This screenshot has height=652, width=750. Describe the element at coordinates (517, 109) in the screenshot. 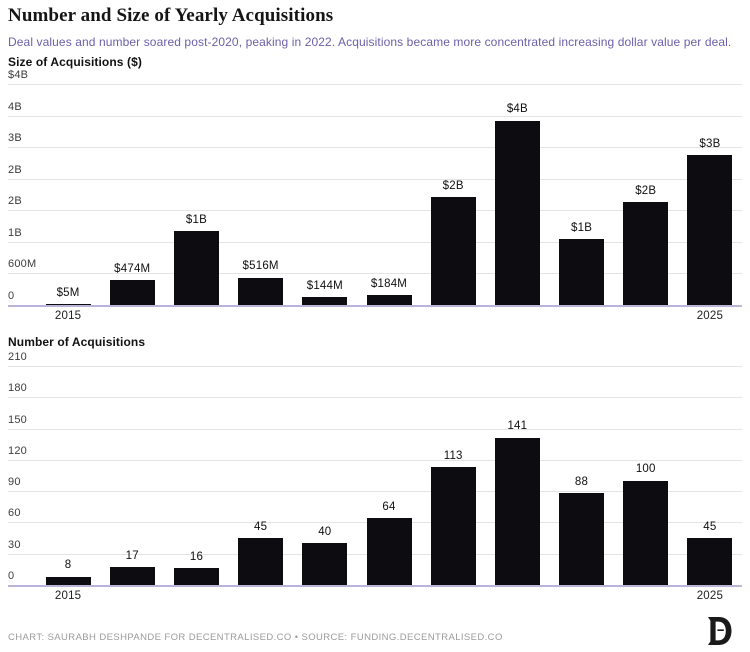

I see `bar-value-label: $4B` at that location.